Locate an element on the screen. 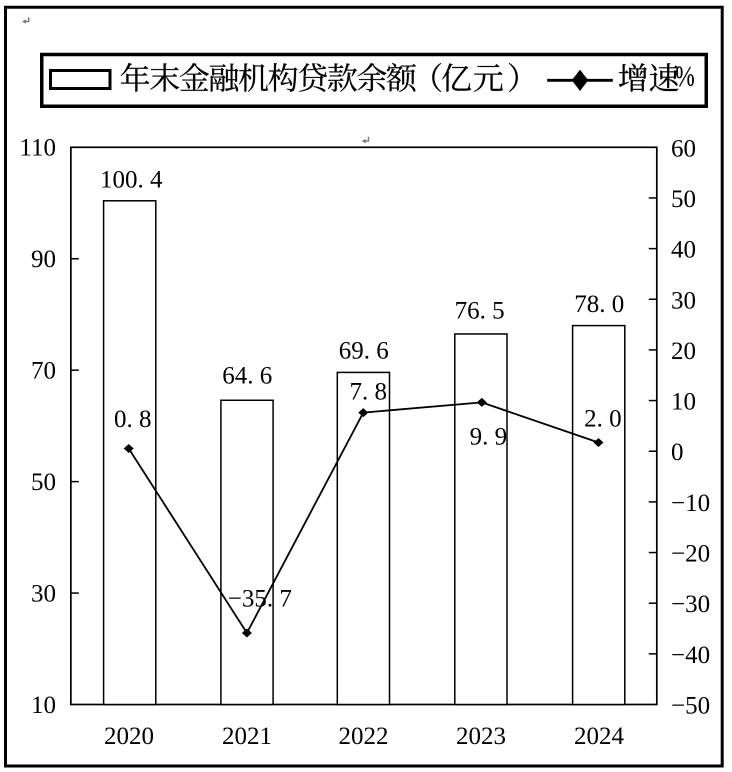 Image resolution: width=732 pixels, height=772 pixels. svg-text: 0. 8 is located at coordinates (133, 419).